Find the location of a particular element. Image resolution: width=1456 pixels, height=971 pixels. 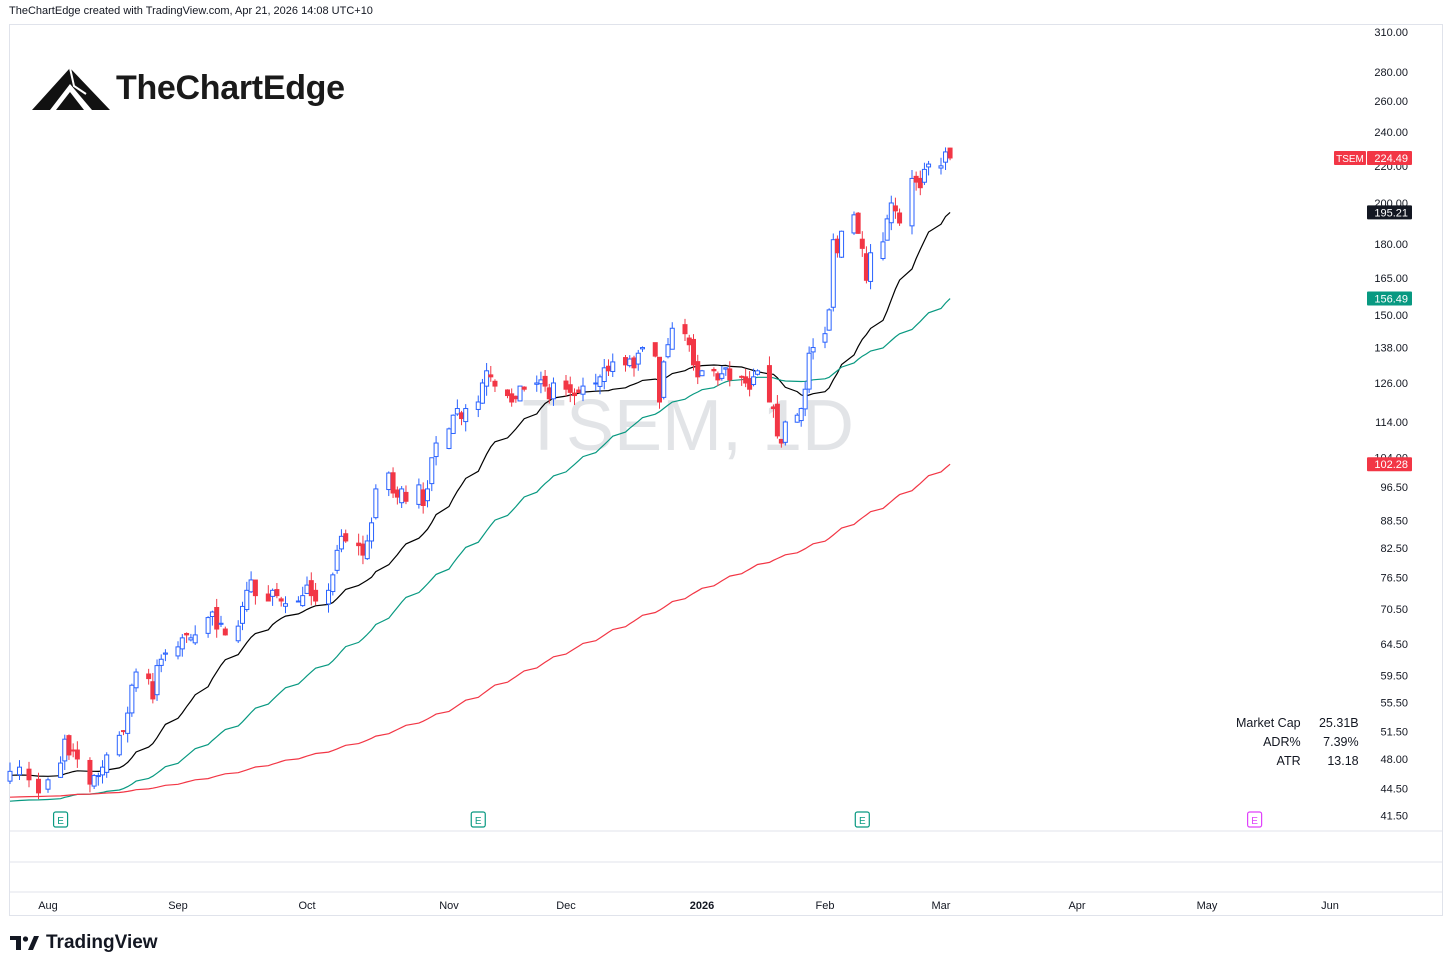

stat-value: 7.39% is located at coordinates (1341, 742).